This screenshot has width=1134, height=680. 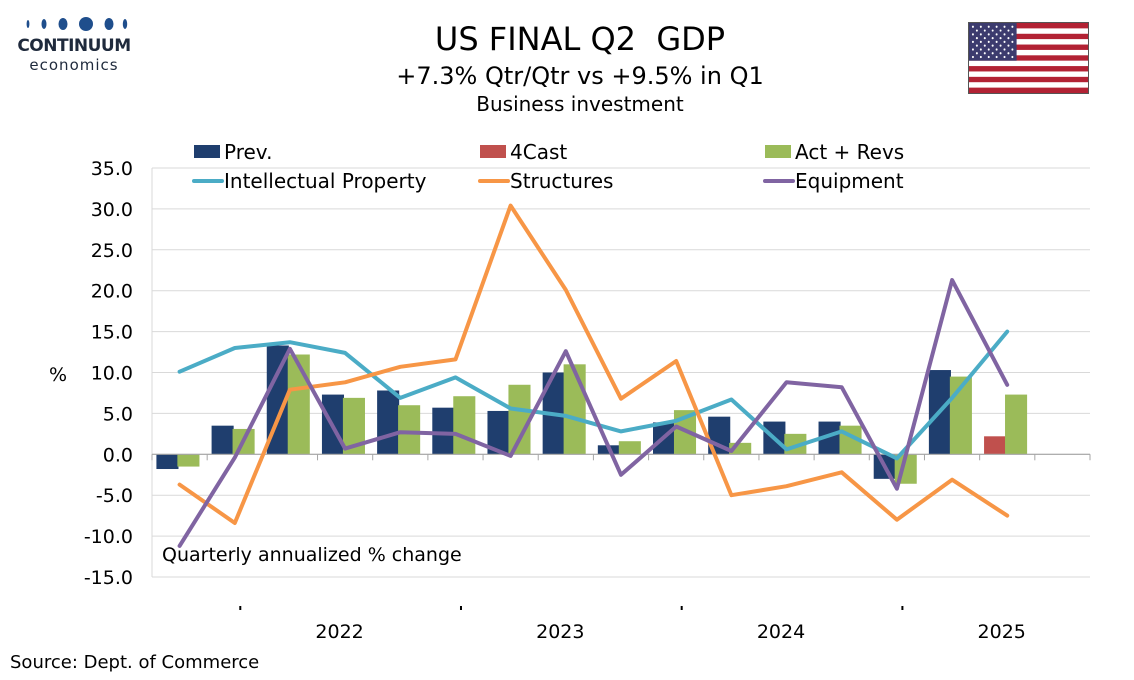 What do you see at coordinates (538, 152) in the screenshot?
I see `legend-label-4cast: 4Cast` at bounding box center [538, 152].